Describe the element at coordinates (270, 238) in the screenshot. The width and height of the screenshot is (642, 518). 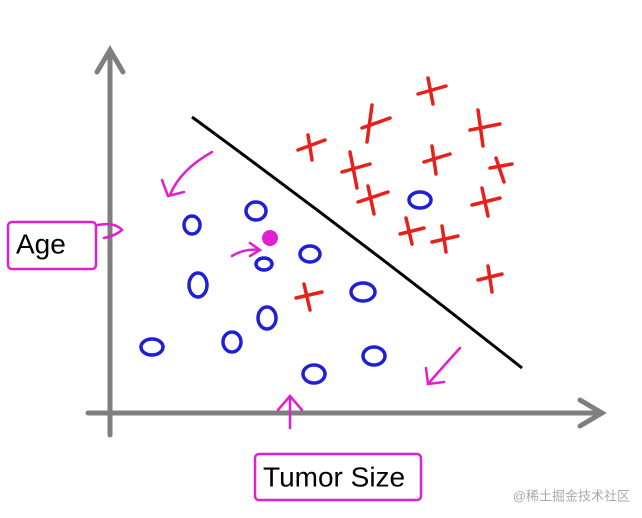
I see `query-point` at that location.